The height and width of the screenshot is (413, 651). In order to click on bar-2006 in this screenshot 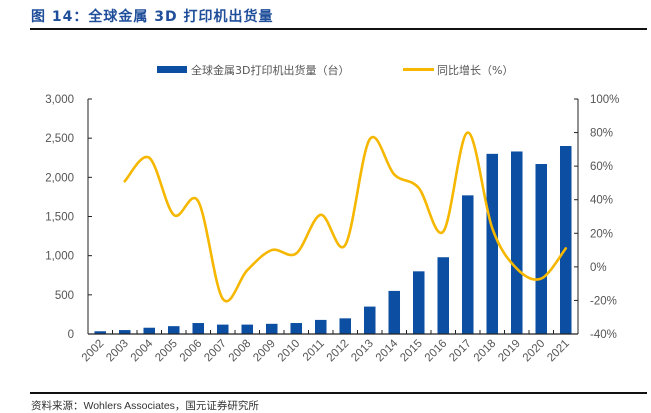, I will do `click(198, 328)`.